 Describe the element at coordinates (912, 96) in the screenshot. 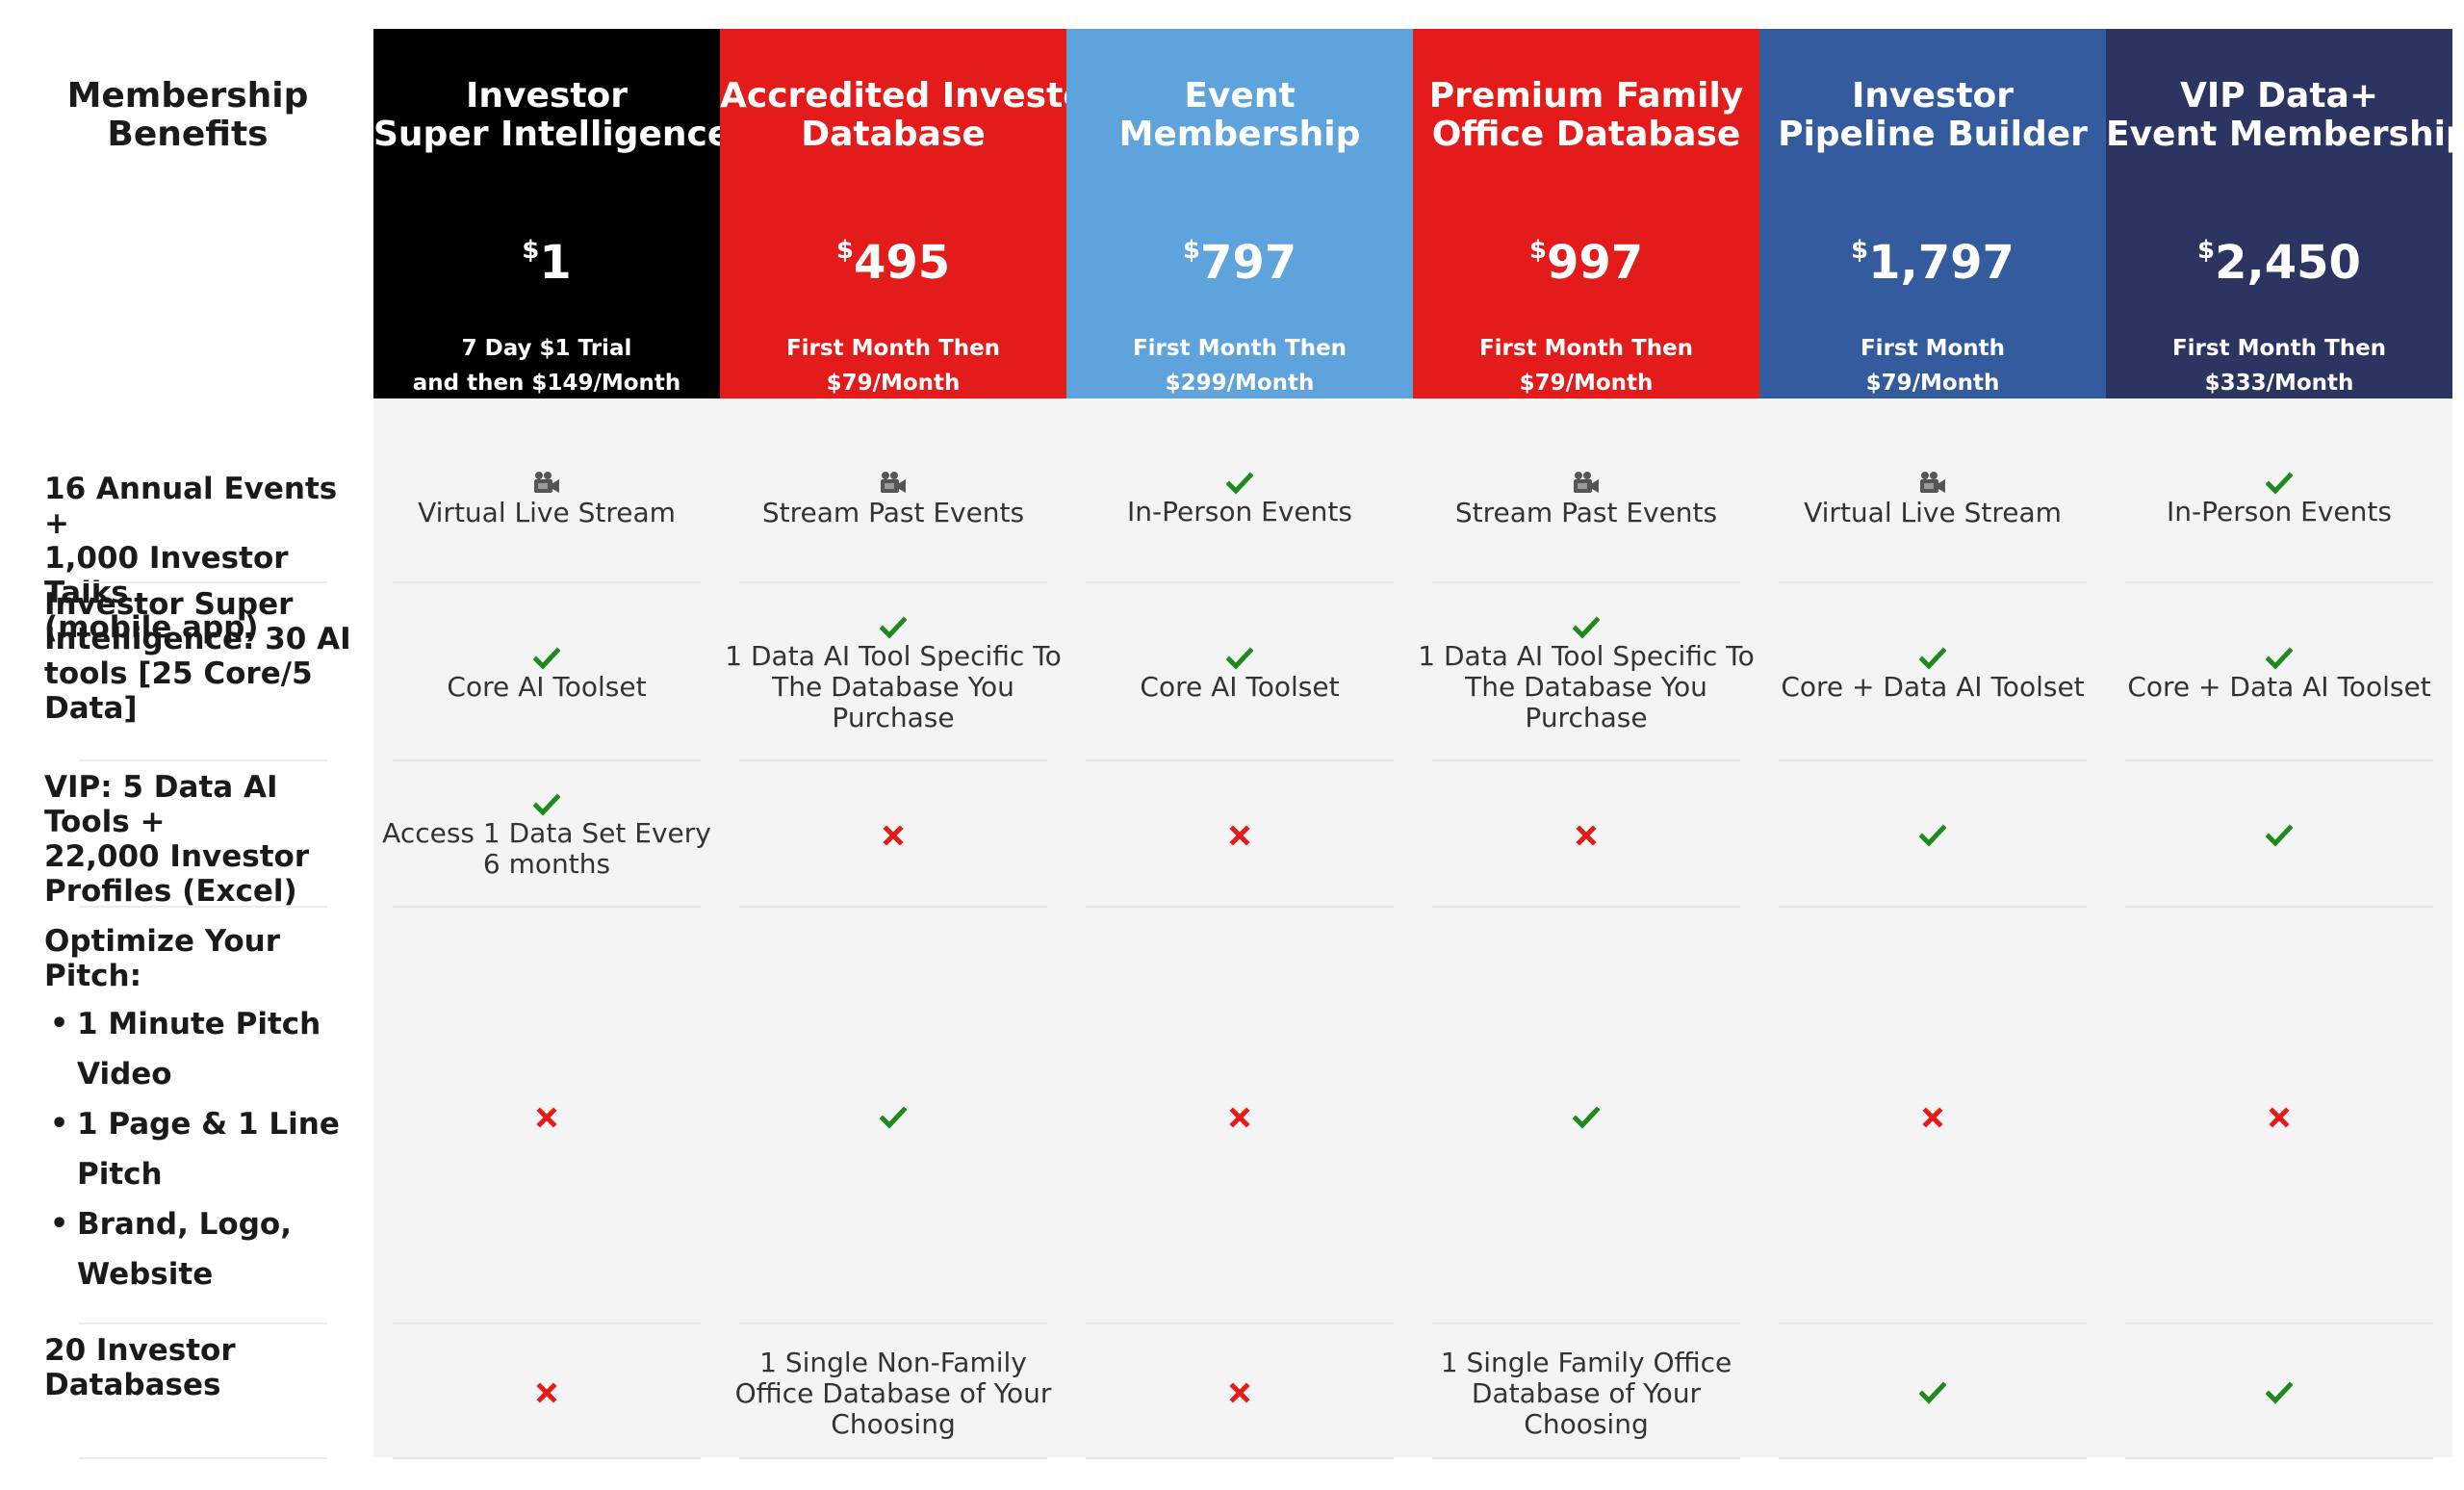

I see `plan-title-line: Accredited Investor` at that location.